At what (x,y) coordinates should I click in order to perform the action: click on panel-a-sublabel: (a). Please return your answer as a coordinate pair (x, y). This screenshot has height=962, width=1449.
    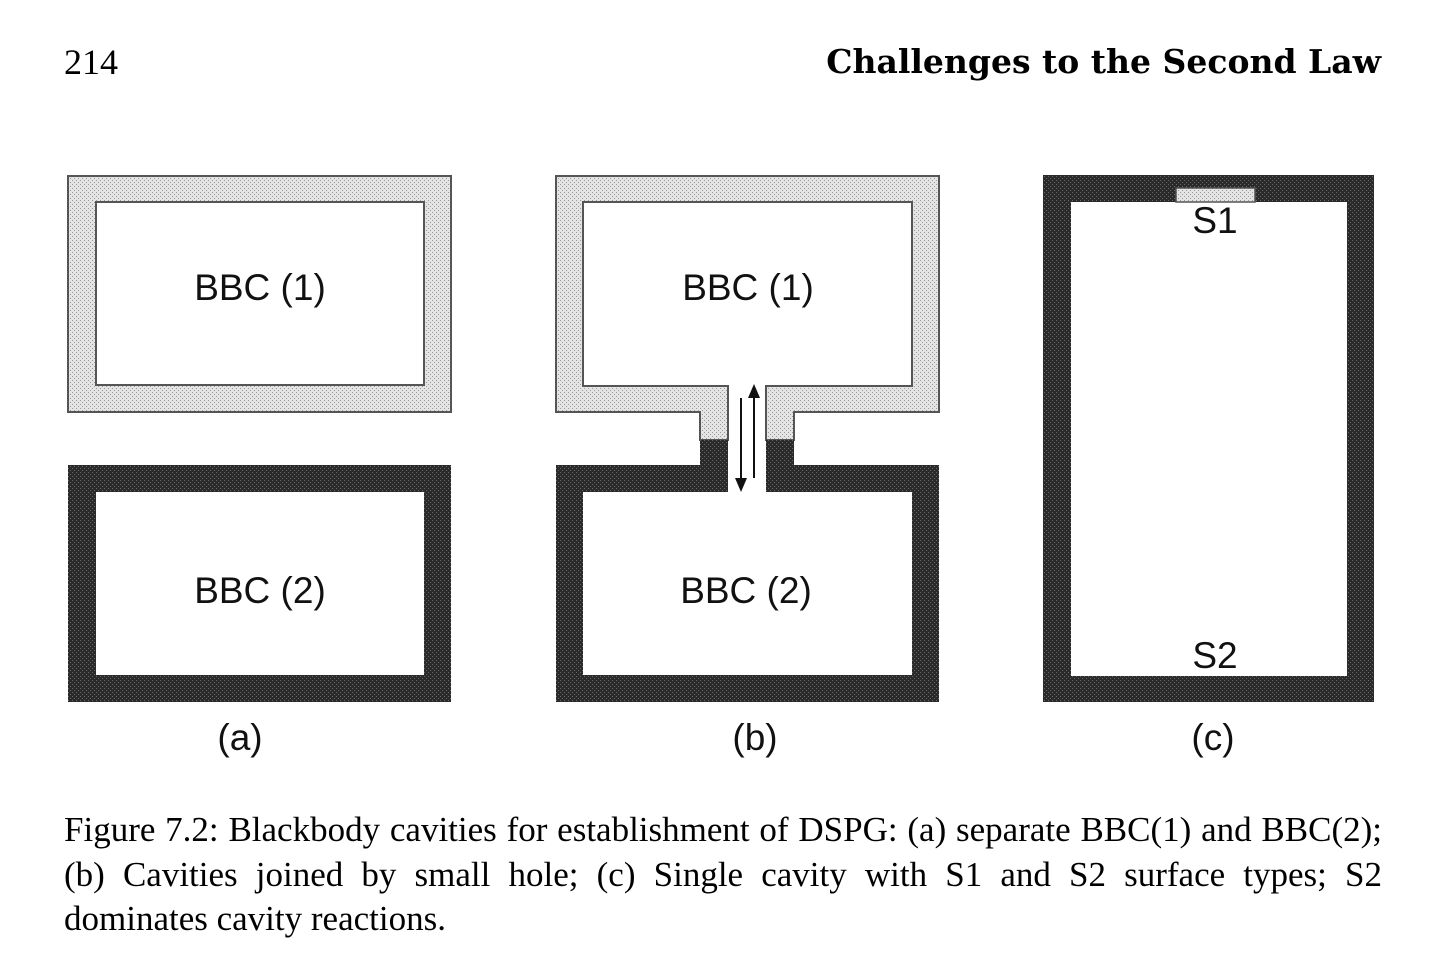
    Looking at the image, I should click on (239, 737).